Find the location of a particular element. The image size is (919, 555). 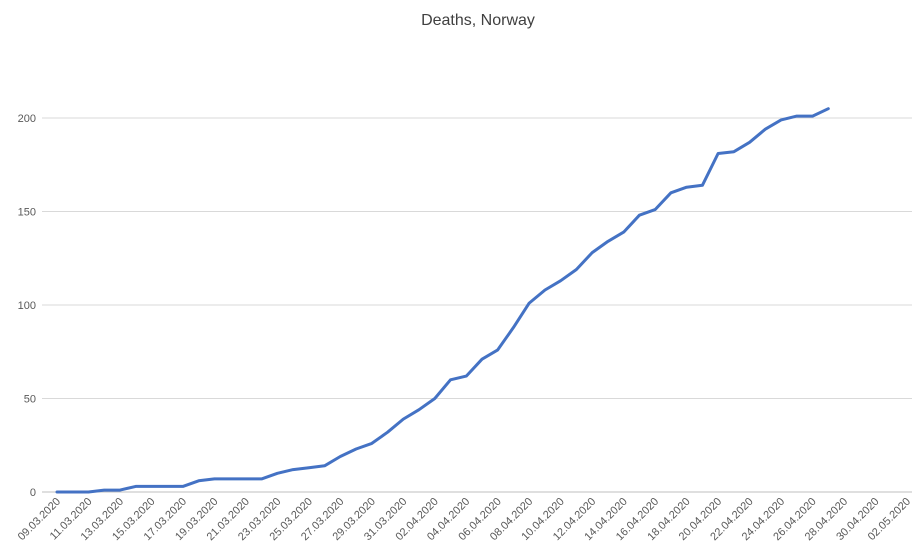

y-tick-label: 0 is located at coordinates (33, 493).